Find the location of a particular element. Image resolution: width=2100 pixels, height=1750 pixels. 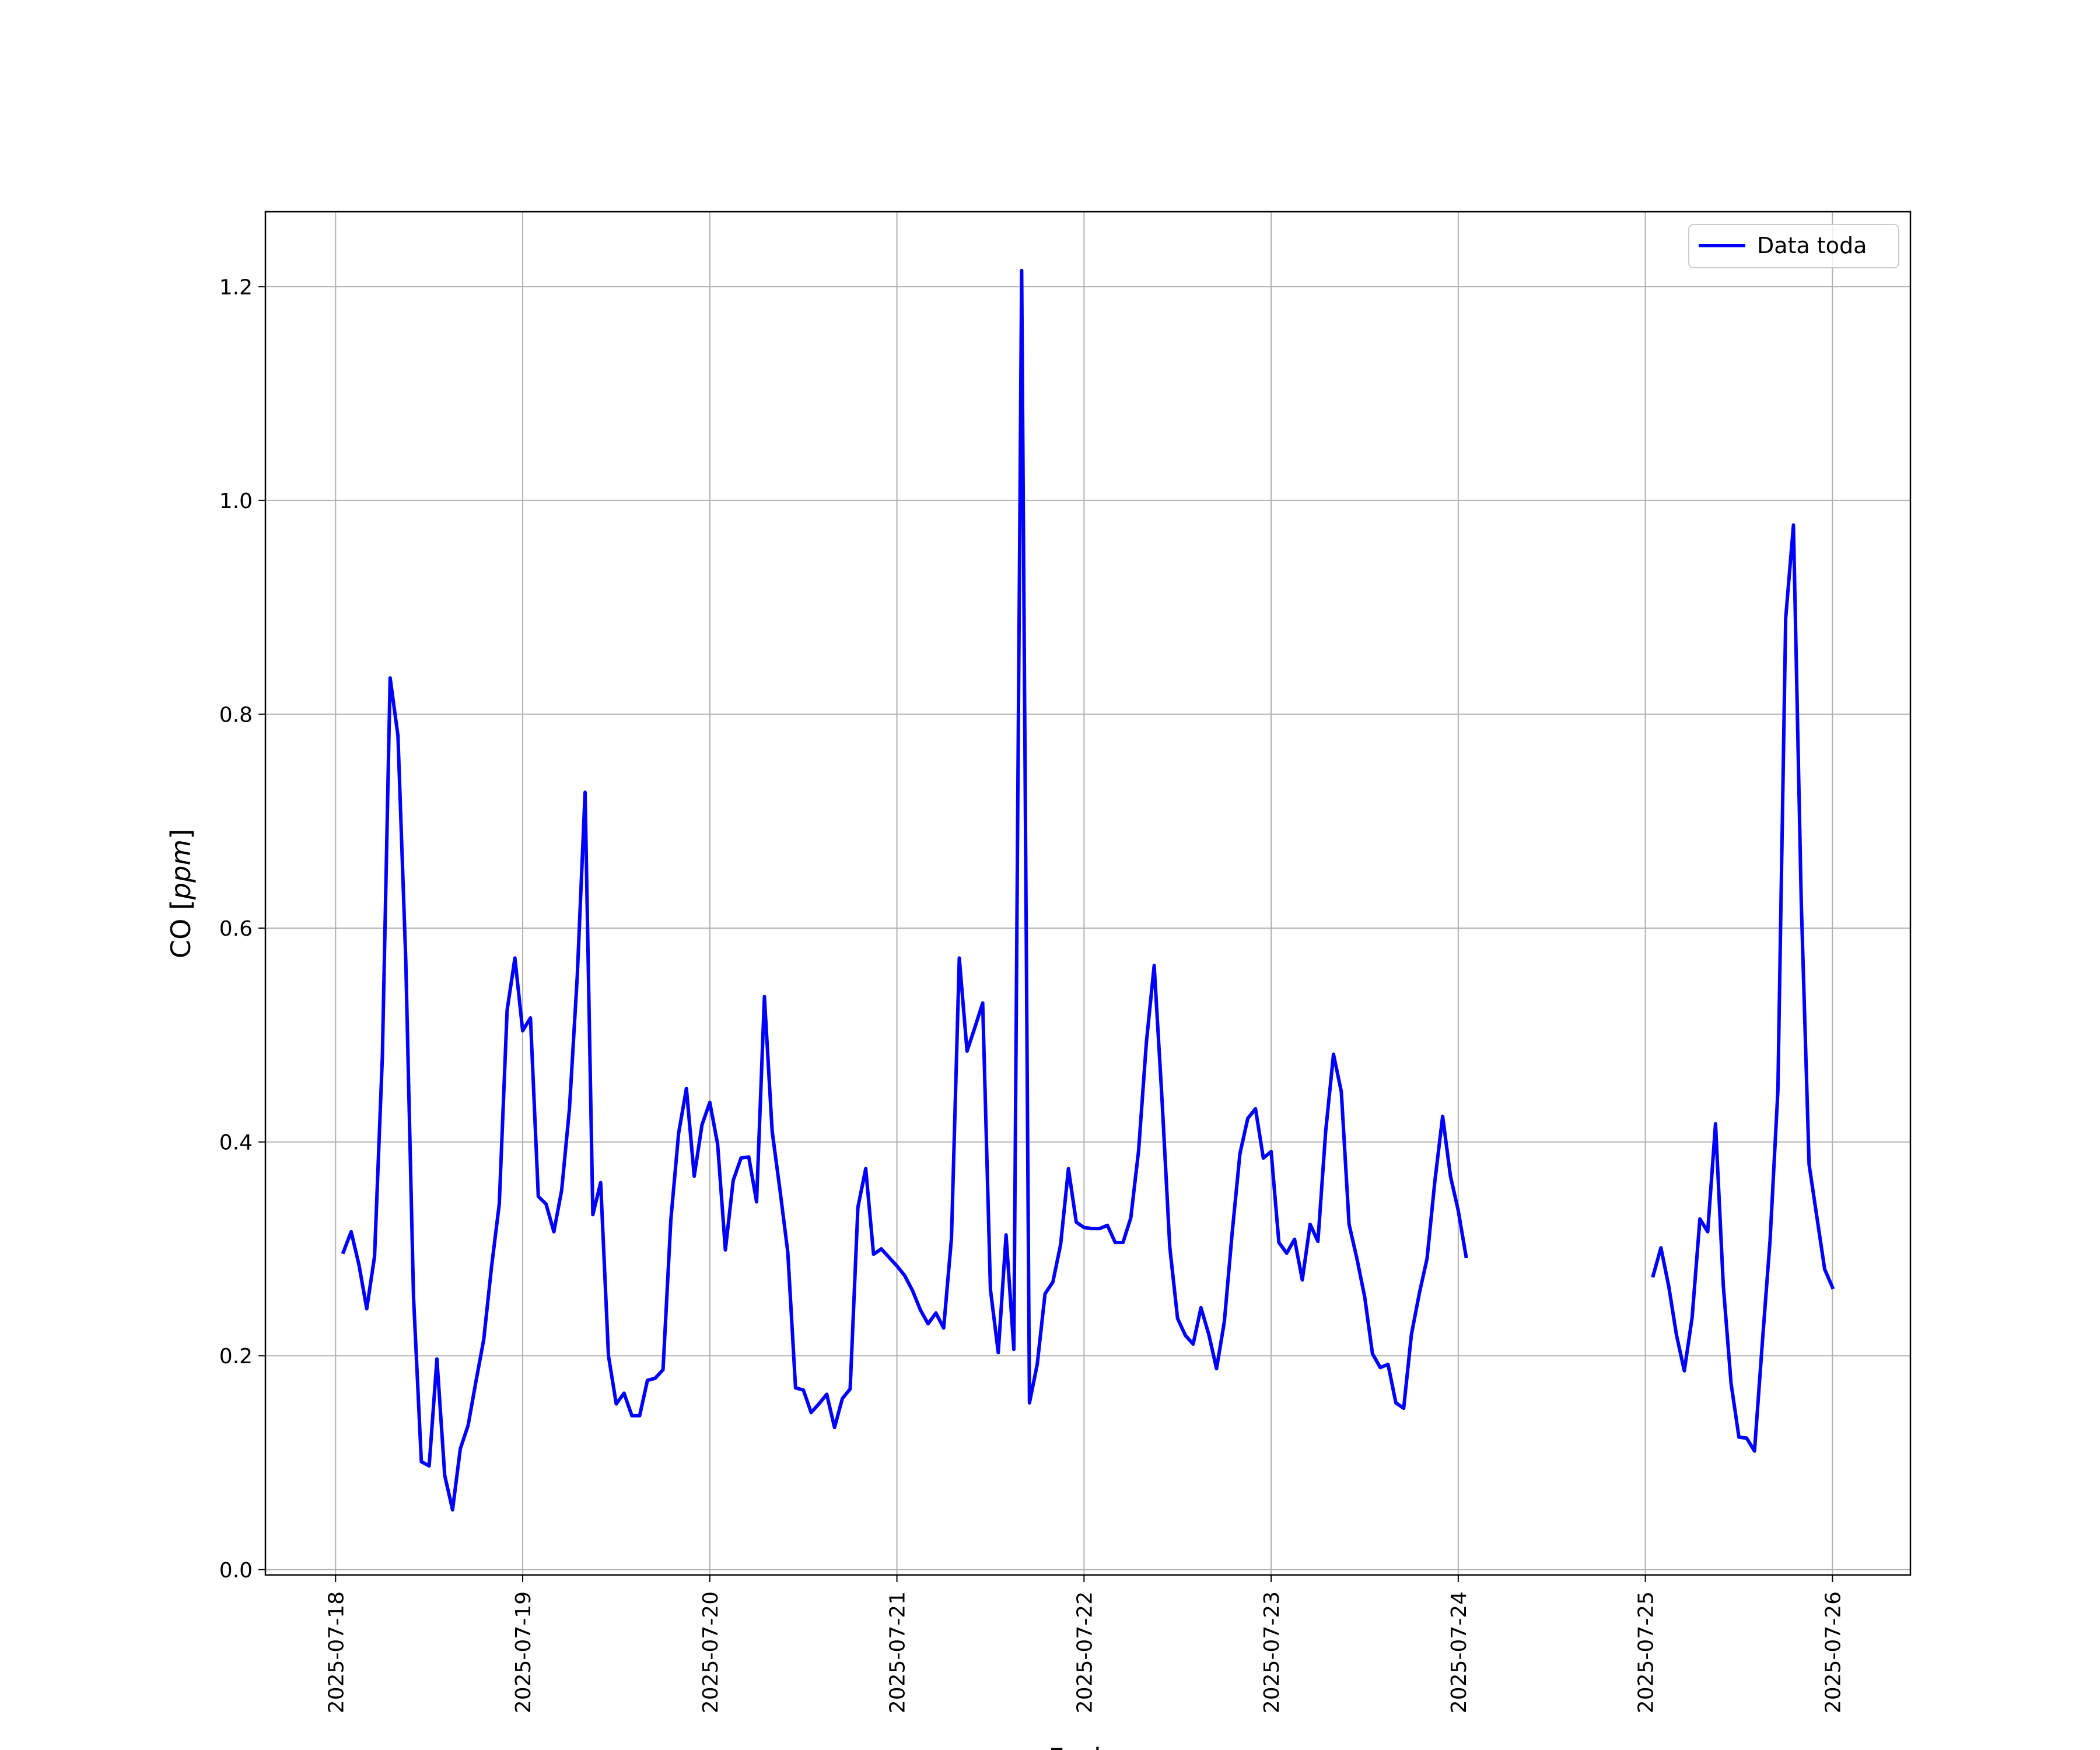

y-tick-label: 0.0 is located at coordinates (236, 1571).